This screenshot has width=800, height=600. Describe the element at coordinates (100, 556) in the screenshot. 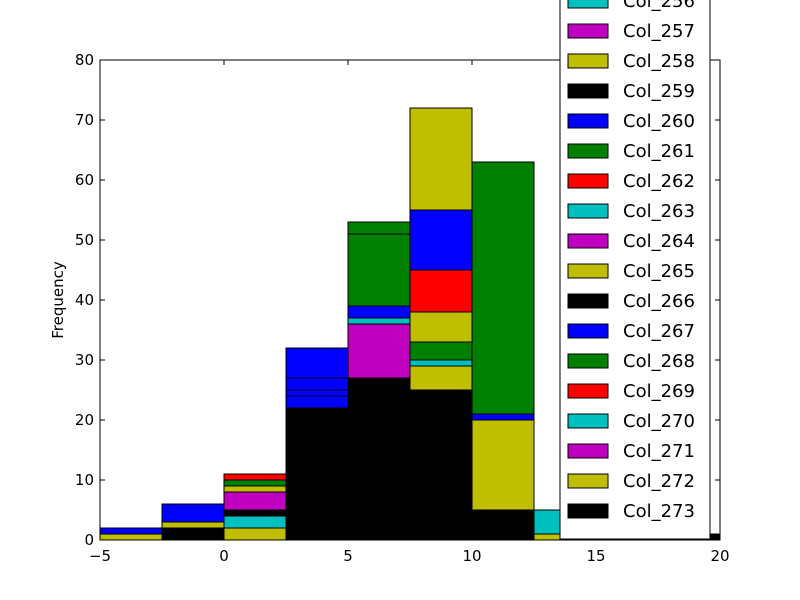

I see `x-tick-label: −5` at that location.